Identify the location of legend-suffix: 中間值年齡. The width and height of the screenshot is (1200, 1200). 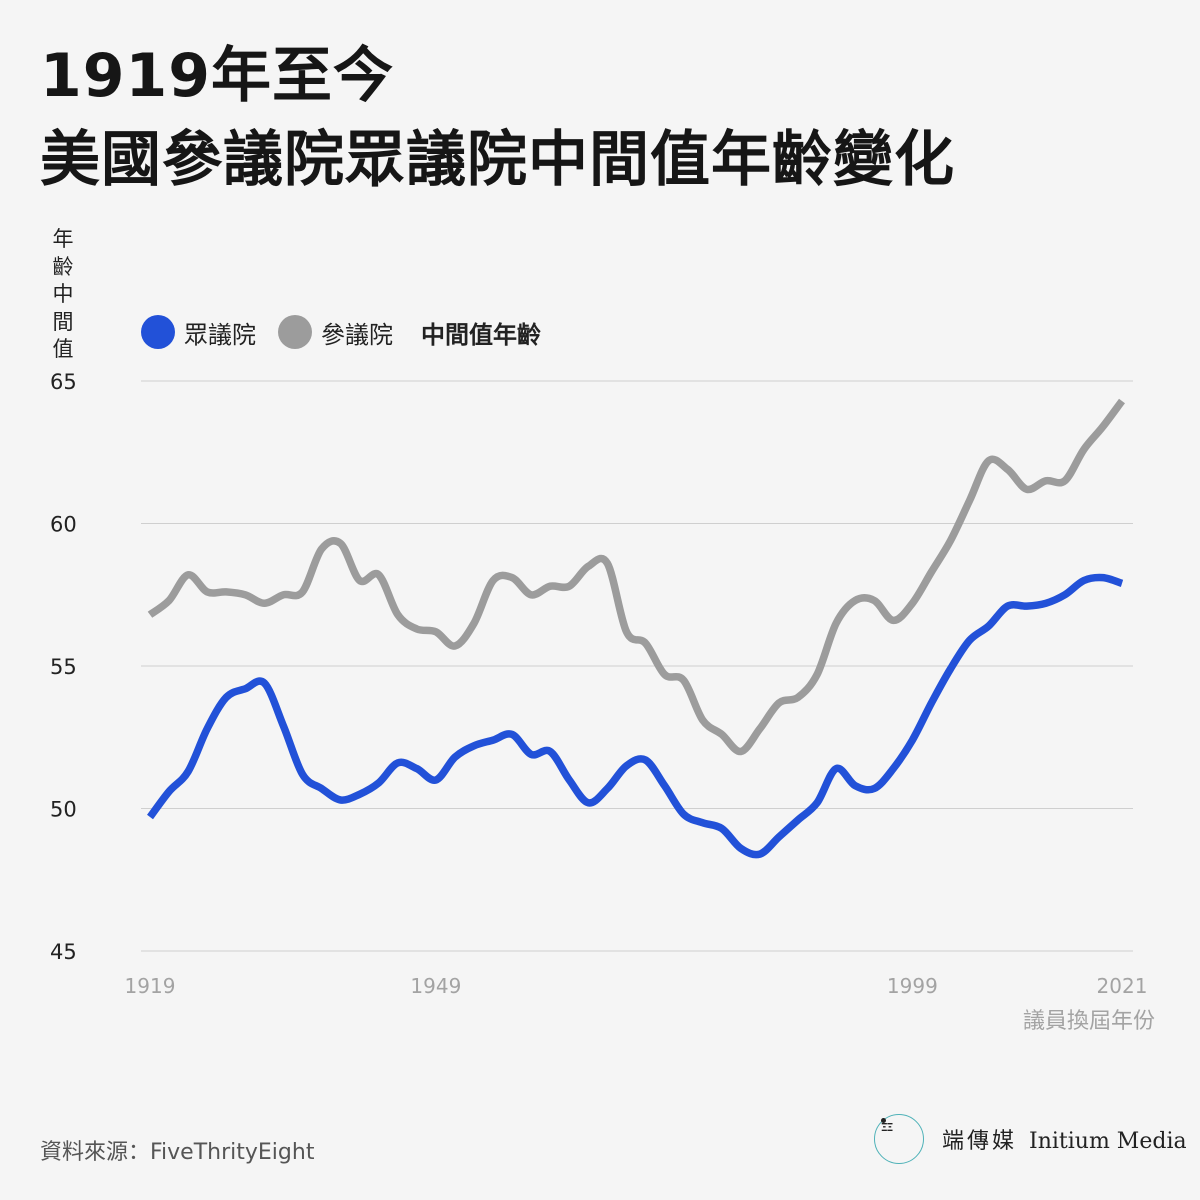
(481, 334).